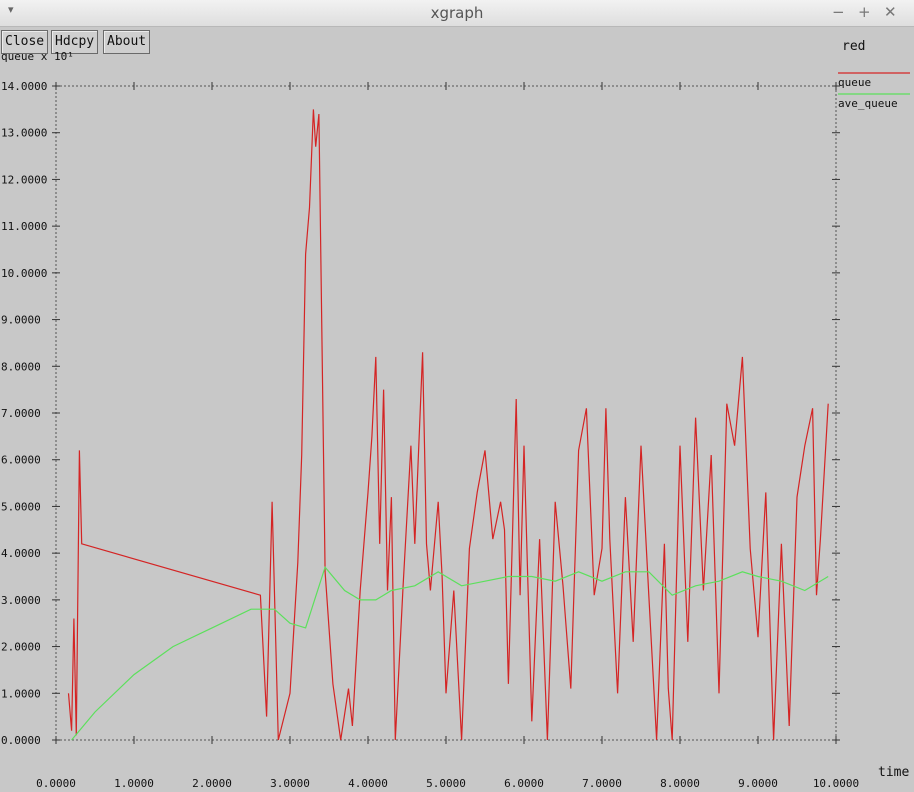 This screenshot has width=914, height=792. What do you see at coordinates (56, 783) in the screenshot?
I see `x-tick-label: 0.0000` at bounding box center [56, 783].